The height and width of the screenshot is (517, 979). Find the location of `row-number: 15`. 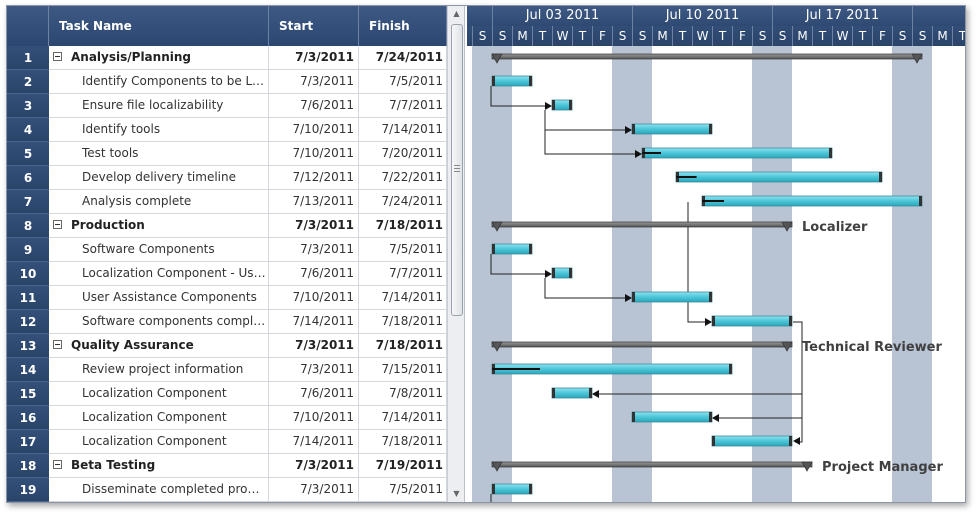

row-number: 15 is located at coordinates (28, 394).